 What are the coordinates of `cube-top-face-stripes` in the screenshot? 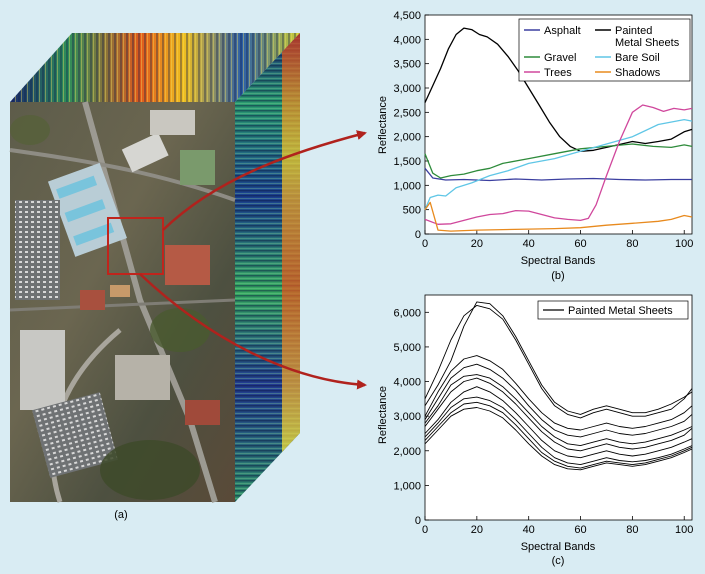 It's located at (155, 67).